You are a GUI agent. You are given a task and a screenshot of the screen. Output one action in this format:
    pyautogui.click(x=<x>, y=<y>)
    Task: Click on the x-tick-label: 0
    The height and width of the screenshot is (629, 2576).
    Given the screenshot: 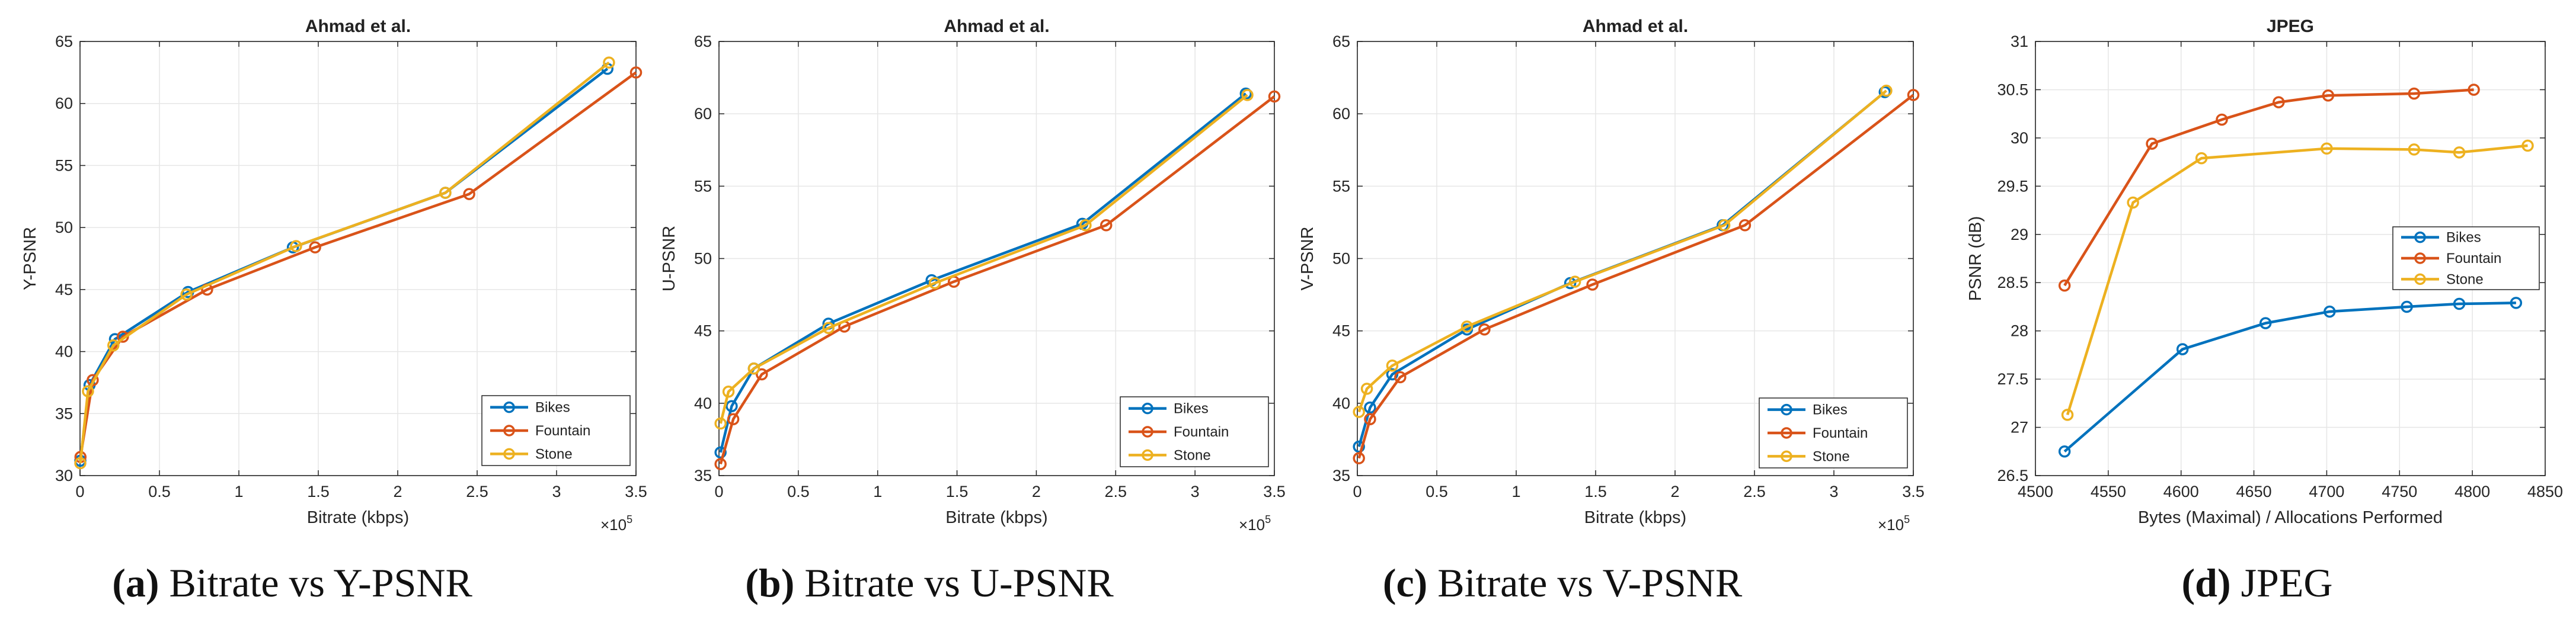 What is the action you would take?
    pyautogui.click(x=718, y=491)
    